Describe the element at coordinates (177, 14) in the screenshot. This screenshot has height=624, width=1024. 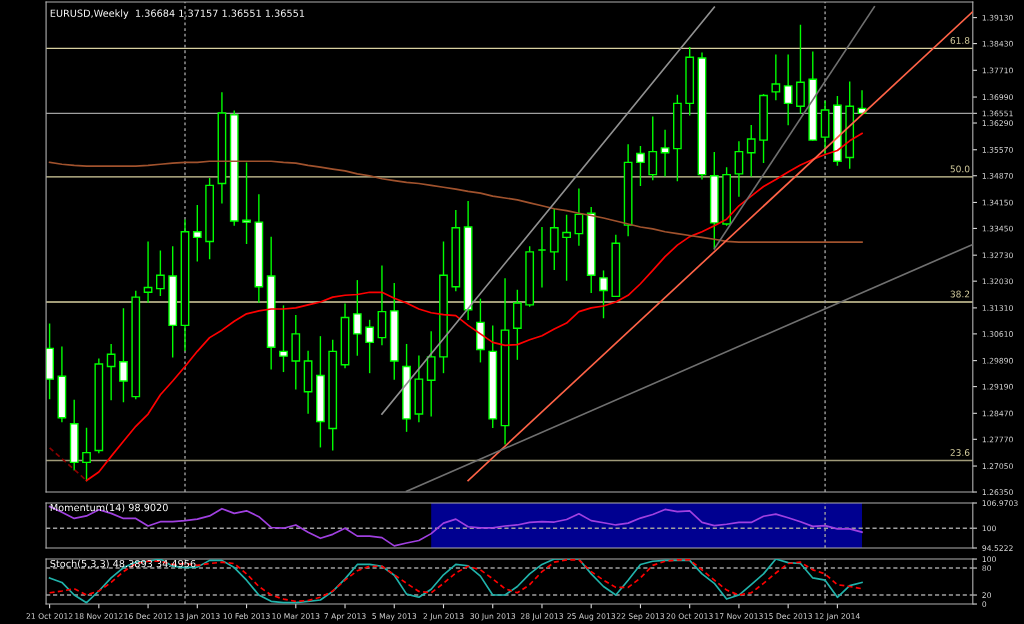
I see `text: EURUSD,Weekly 1.36684 1.37157 1.36551 1.36551` at that location.